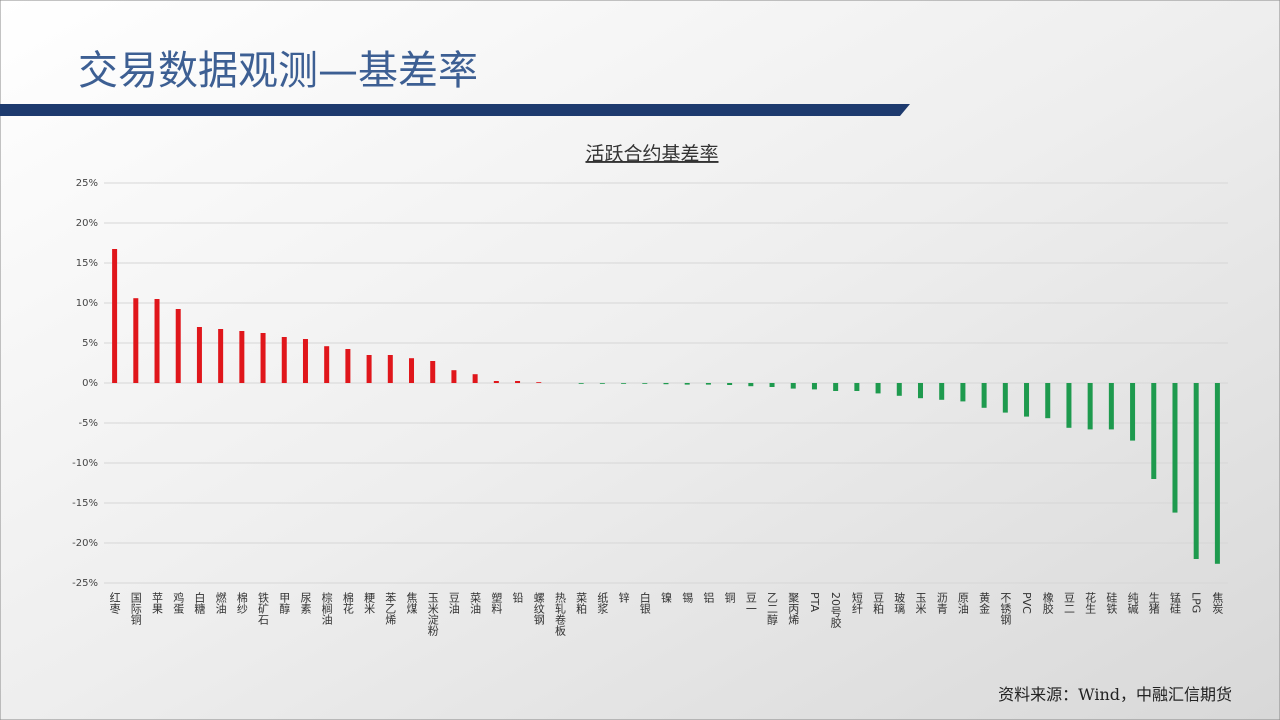 This screenshot has width=1280, height=720. Describe the element at coordinates (1068, 603) in the screenshot. I see `x-tick-label: 豆二` at that location.